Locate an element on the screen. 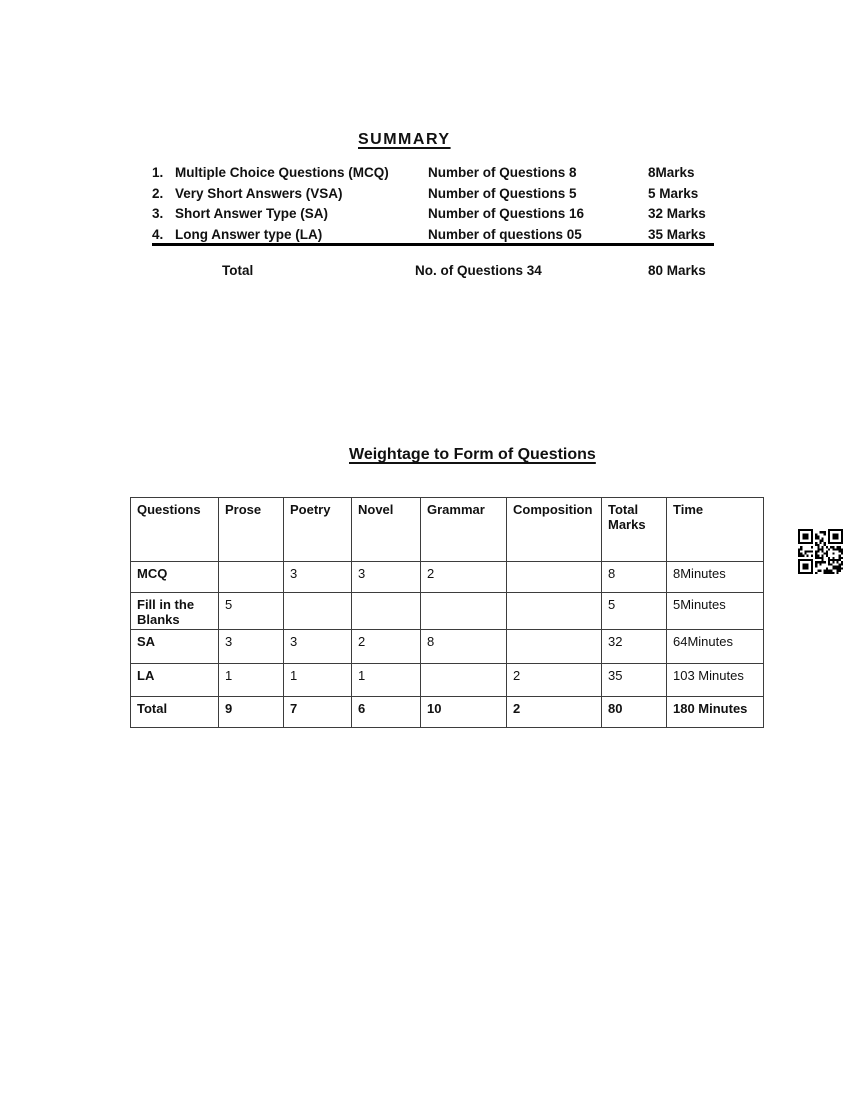 This screenshot has height=1100, width=850. table-row: LA 1 1 1 2 35 103 Minutes is located at coordinates (447, 680).